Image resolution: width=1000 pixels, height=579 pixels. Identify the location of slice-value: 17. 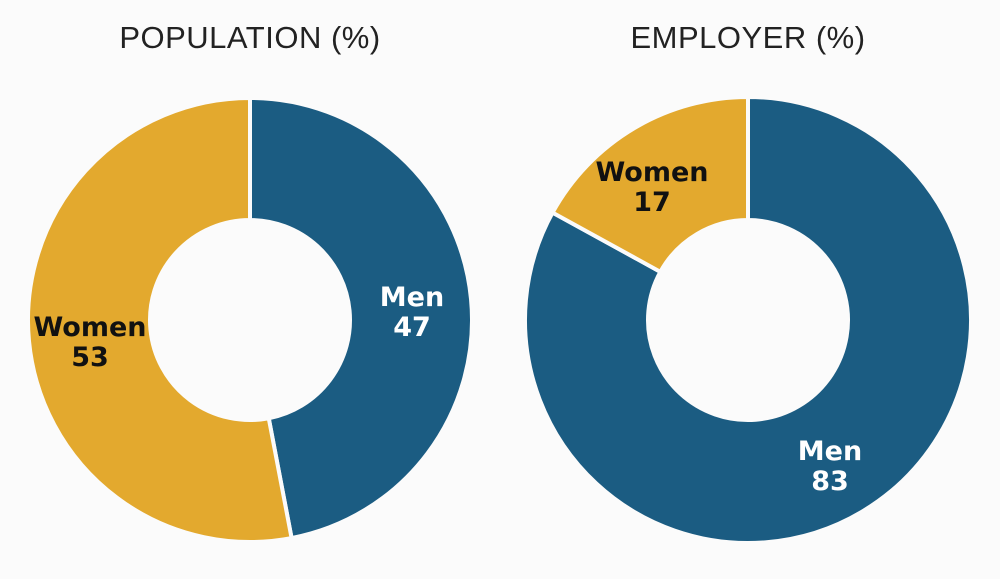
(652, 202).